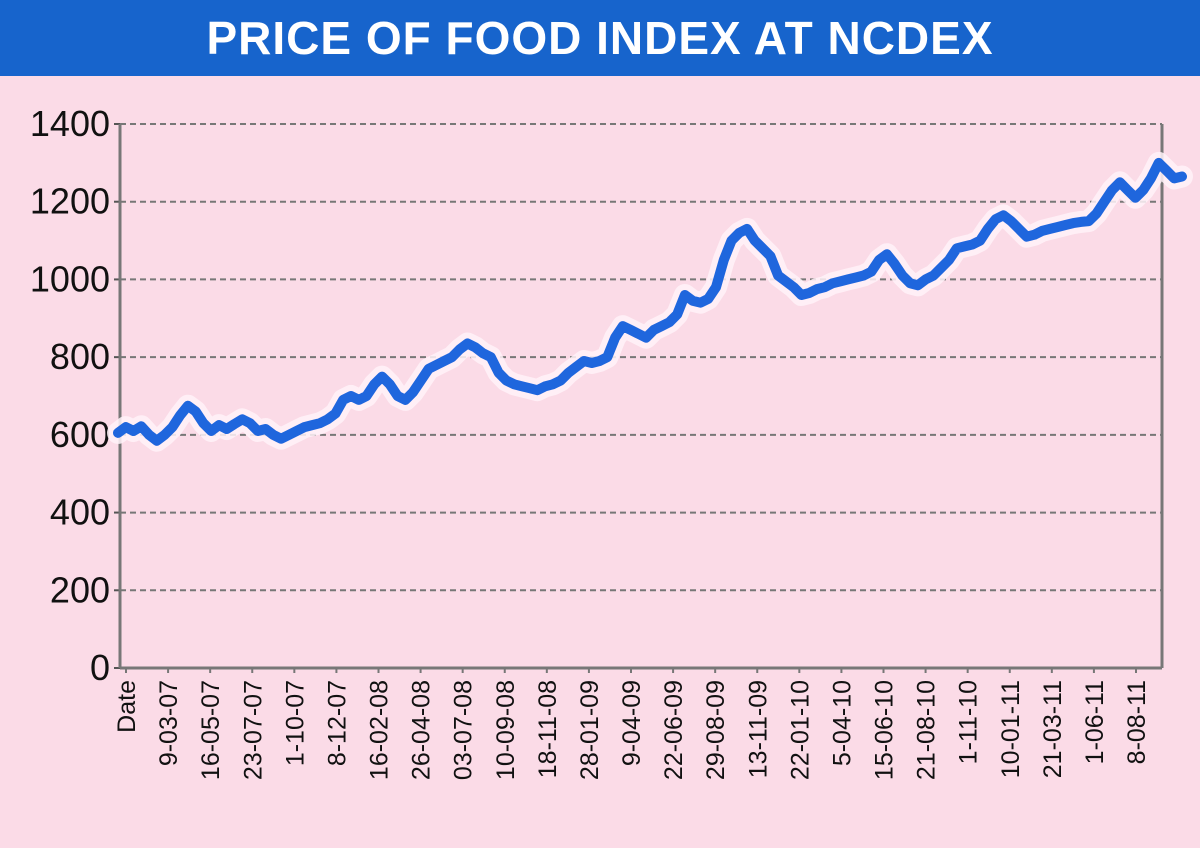 The width and height of the screenshot is (1200, 848). What do you see at coordinates (590, 730) in the screenshot?
I see `x-tick-label: 28-01-09` at bounding box center [590, 730].